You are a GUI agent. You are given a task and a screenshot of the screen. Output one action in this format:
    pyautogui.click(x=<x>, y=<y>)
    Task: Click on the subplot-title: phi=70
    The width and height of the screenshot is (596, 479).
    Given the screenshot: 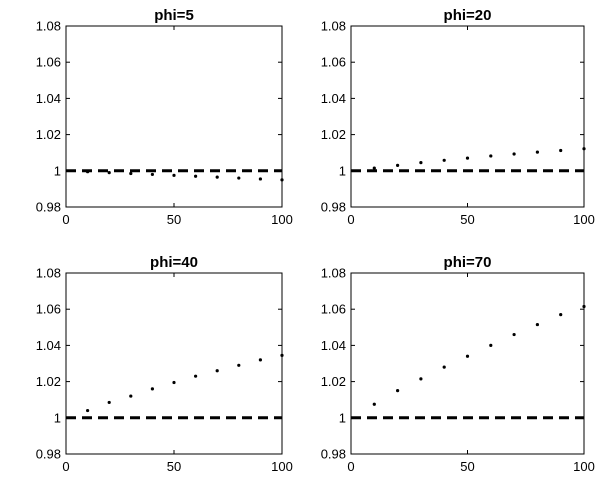 What is the action you would take?
    pyautogui.click(x=468, y=262)
    